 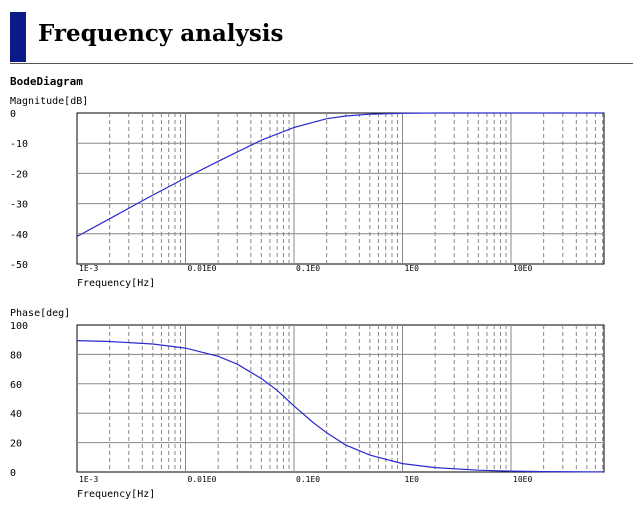 I want to click on y-axis-label: Magnitude[dB], so click(x=49, y=101).